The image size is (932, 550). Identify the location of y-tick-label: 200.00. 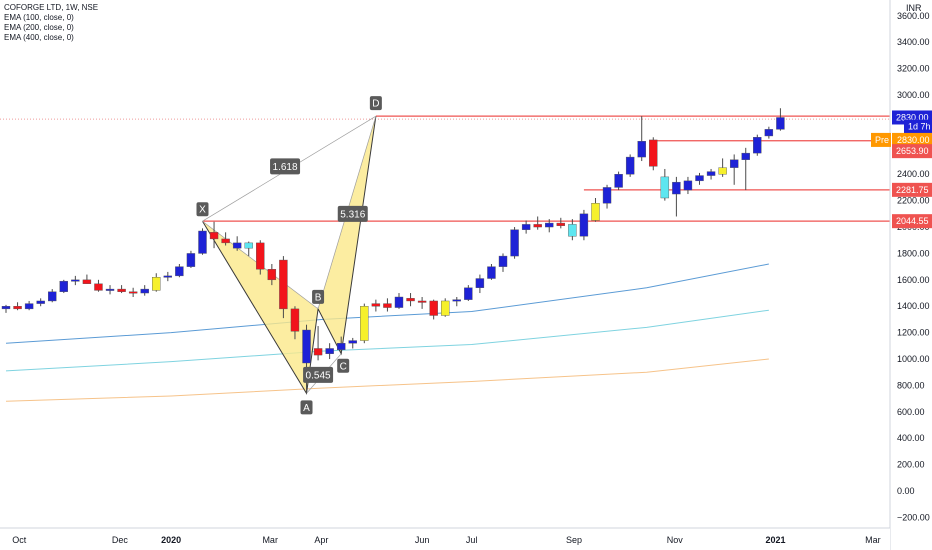
(911, 465).